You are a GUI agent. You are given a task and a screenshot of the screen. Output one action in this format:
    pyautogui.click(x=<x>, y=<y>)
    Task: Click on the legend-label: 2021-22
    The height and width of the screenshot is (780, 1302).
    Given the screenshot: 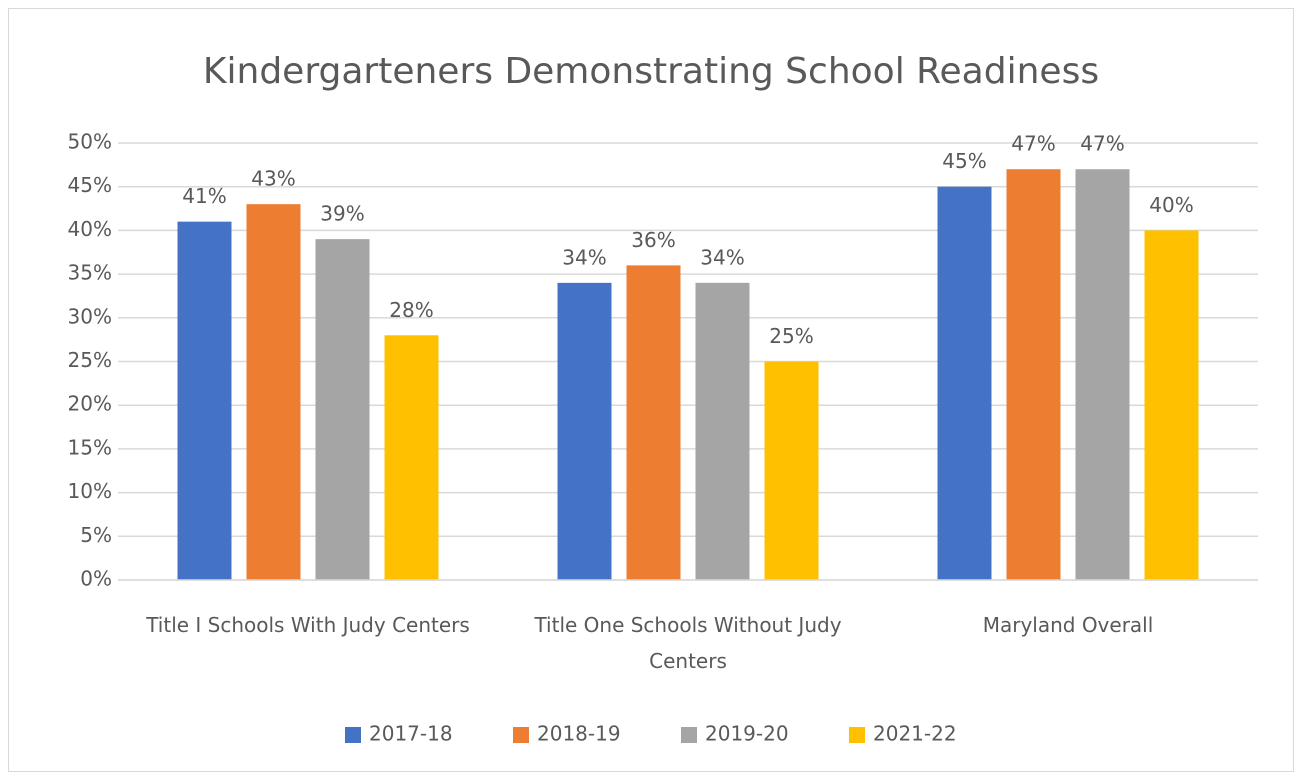 What is the action you would take?
    pyautogui.click(x=915, y=734)
    